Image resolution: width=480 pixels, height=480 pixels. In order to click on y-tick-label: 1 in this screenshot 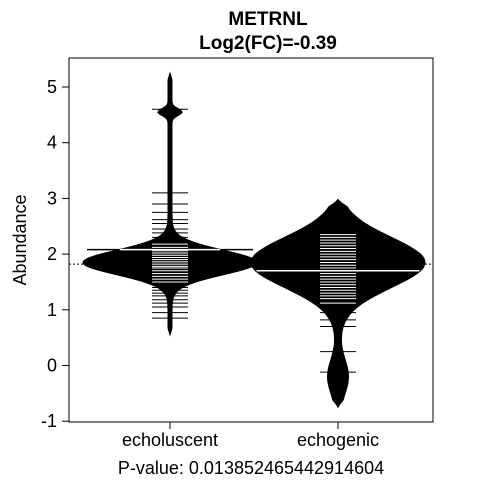, I will do `click(52, 310)`.